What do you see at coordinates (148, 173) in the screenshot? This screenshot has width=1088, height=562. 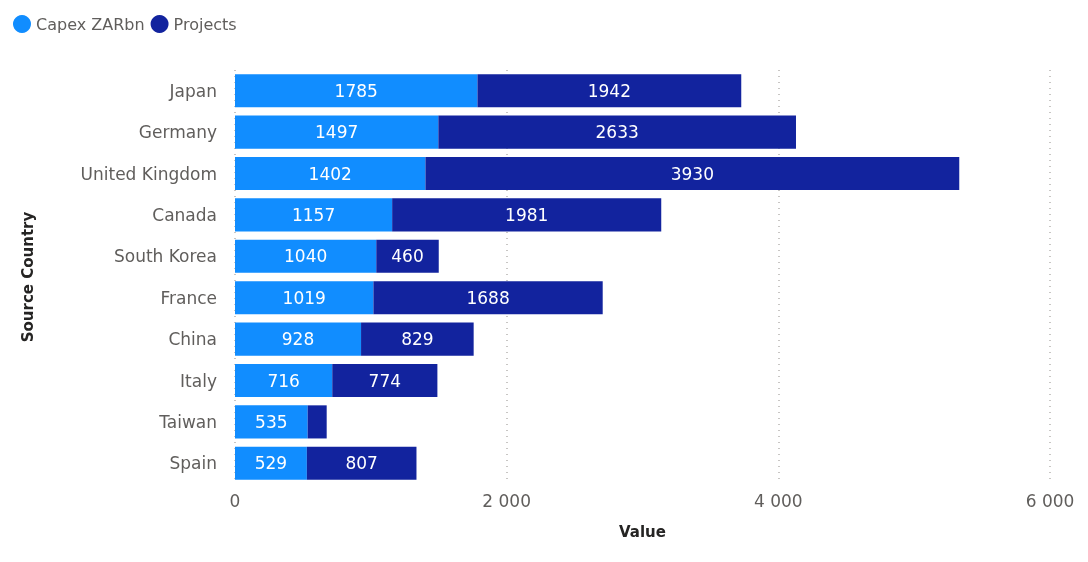 I see `y-tick-label: United Kingdom` at bounding box center [148, 173].